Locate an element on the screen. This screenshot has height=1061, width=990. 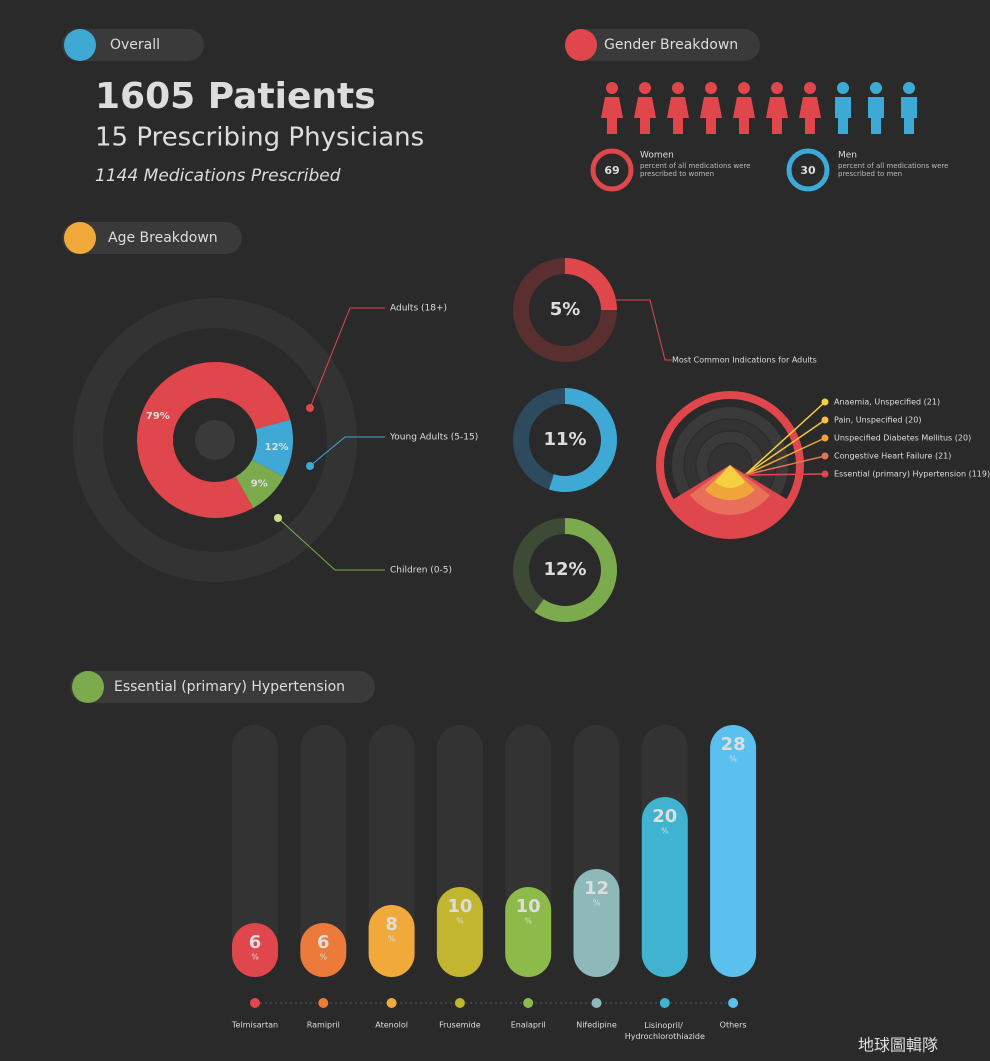
x-tick-label: Ramipril is located at coordinates (323, 1025).